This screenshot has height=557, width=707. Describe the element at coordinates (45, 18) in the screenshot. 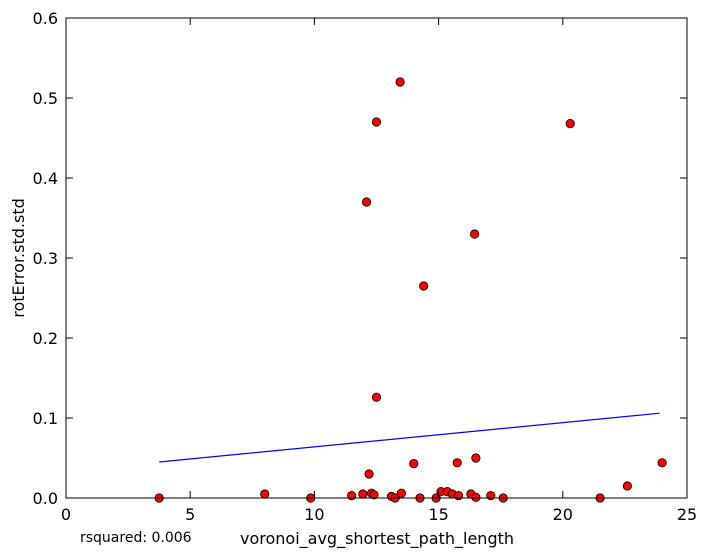

I see `y-tick-label: 0.6` at that location.